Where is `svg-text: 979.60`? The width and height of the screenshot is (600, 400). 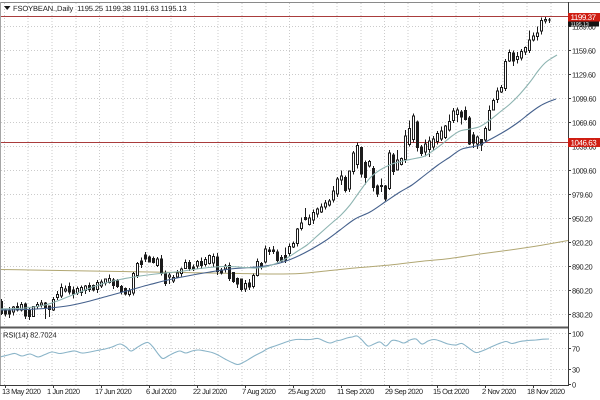
svg-text: 979.60 is located at coordinates (582, 195).